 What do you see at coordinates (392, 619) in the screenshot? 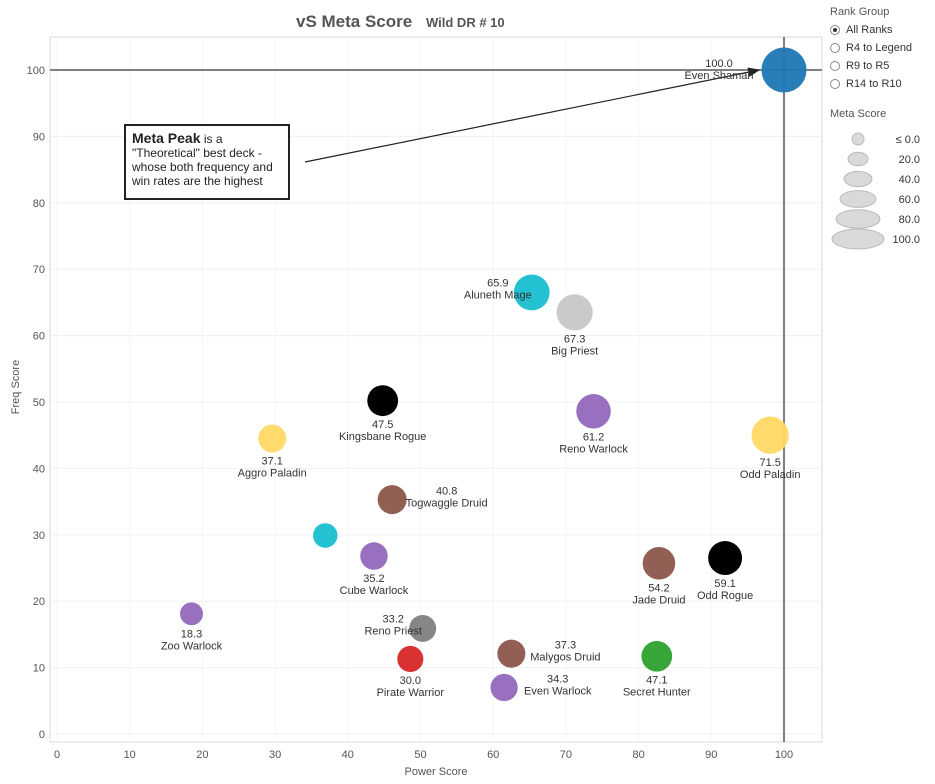
I see `label-value: 33.2` at bounding box center [392, 619].